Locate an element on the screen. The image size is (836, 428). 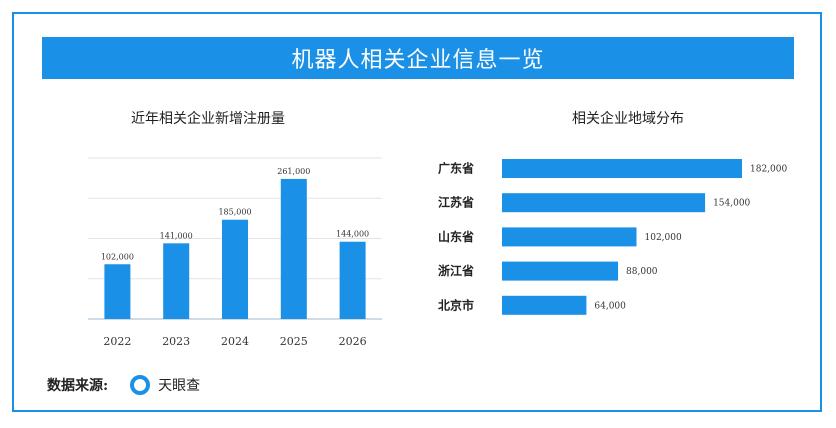
y-category-label: 广东省 is located at coordinates (456, 168).